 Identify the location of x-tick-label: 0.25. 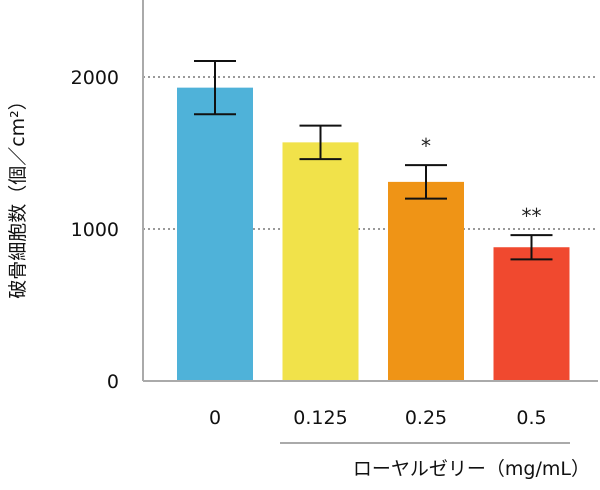
(426, 418).